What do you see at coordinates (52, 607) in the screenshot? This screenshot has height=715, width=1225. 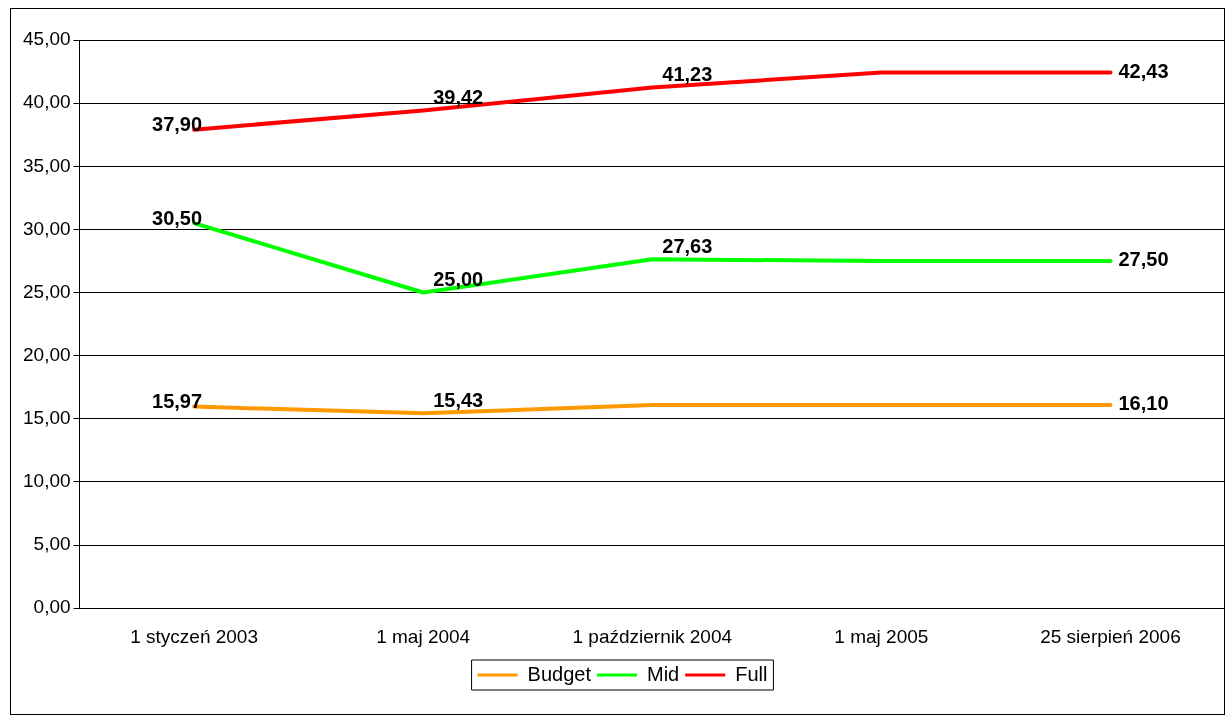 I see `y-tick-label: 0,00` at bounding box center [52, 607].